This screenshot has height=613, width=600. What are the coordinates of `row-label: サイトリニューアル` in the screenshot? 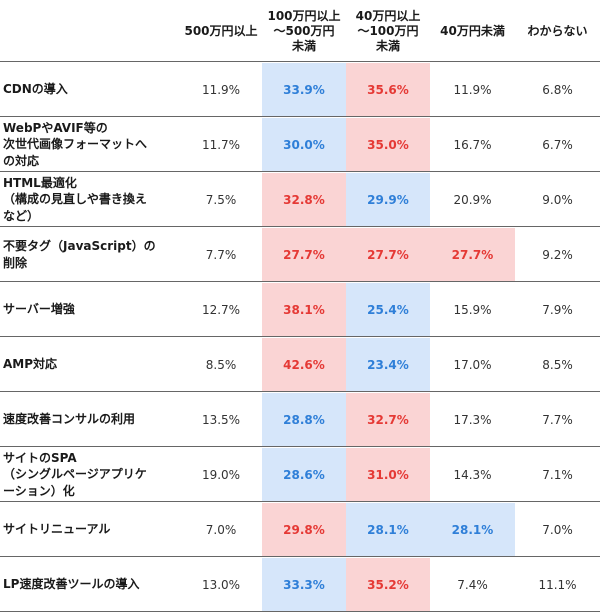 It's located at (57, 529).